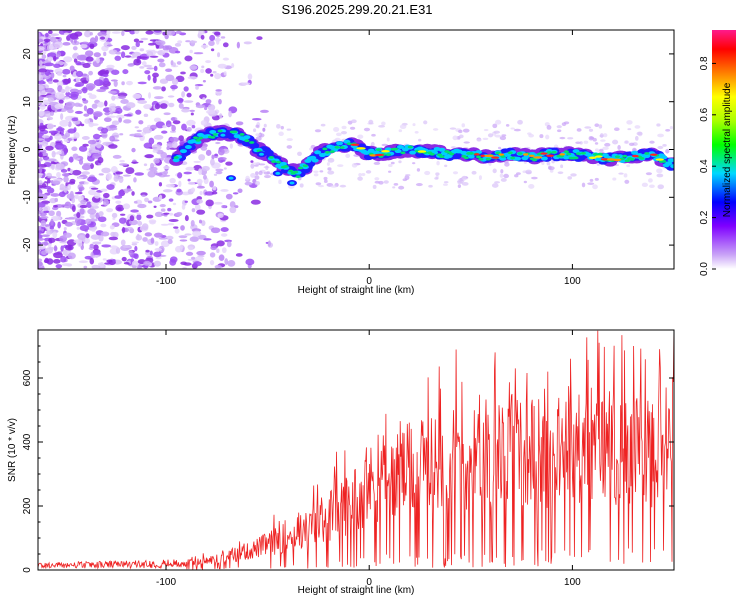 The image size is (750, 600). What do you see at coordinates (166, 281) in the screenshot?
I see `spectrogram-xtick-label: -100` at bounding box center [166, 281].